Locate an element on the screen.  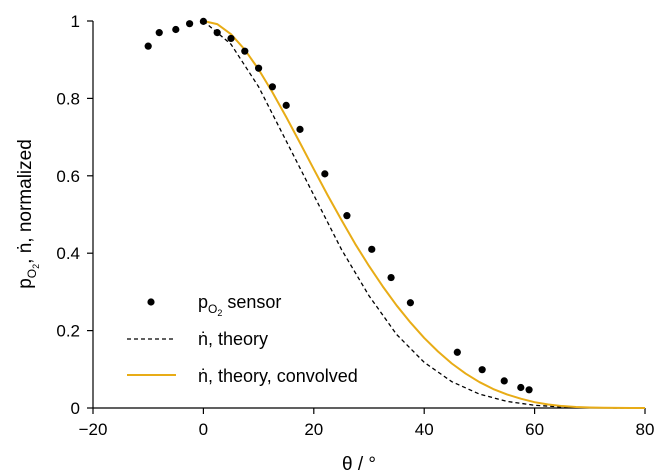
y-tick-label: 0.6 is located at coordinates (68, 176).